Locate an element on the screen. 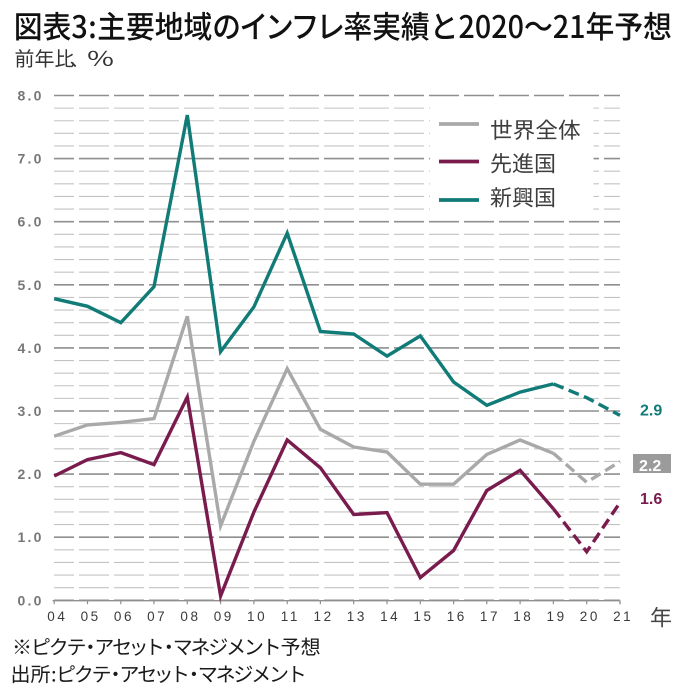 The height and width of the screenshot is (691, 680). svg-text: 1.0 is located at coordinates (31, 537).